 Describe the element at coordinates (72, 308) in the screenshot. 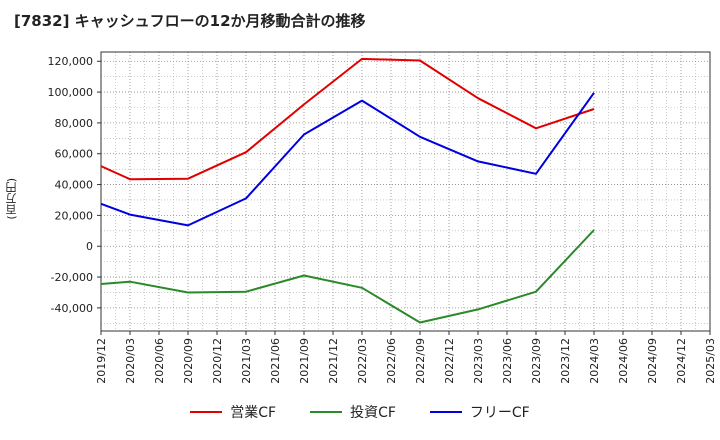

I see `y-tick-label: -40,000` at that location.